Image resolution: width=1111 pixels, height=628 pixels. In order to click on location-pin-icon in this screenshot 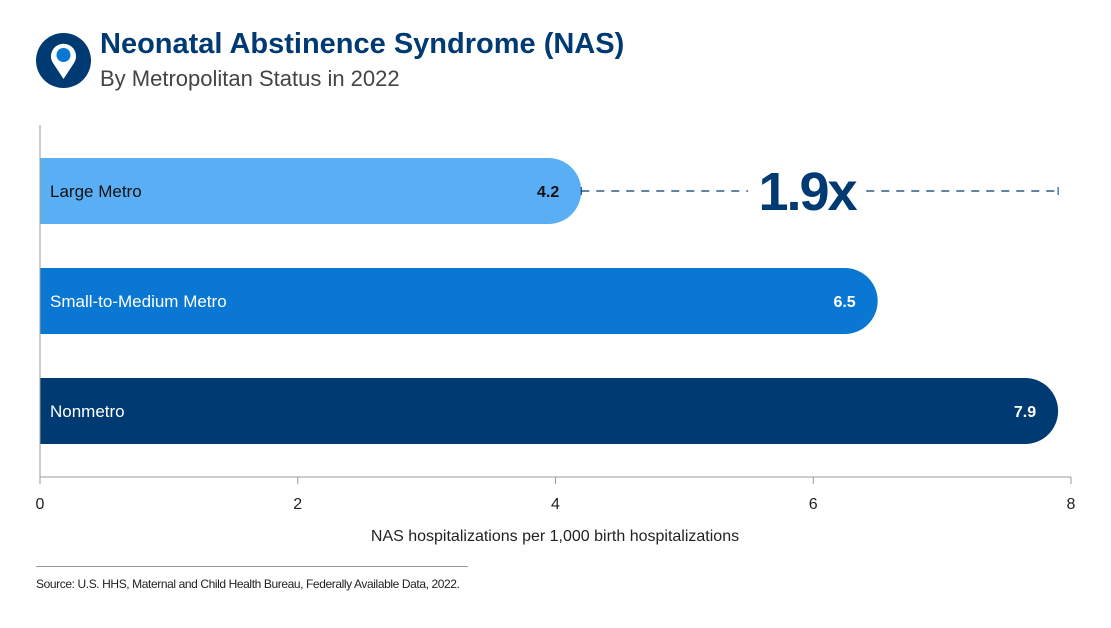, I will do `click(63, 60)`.